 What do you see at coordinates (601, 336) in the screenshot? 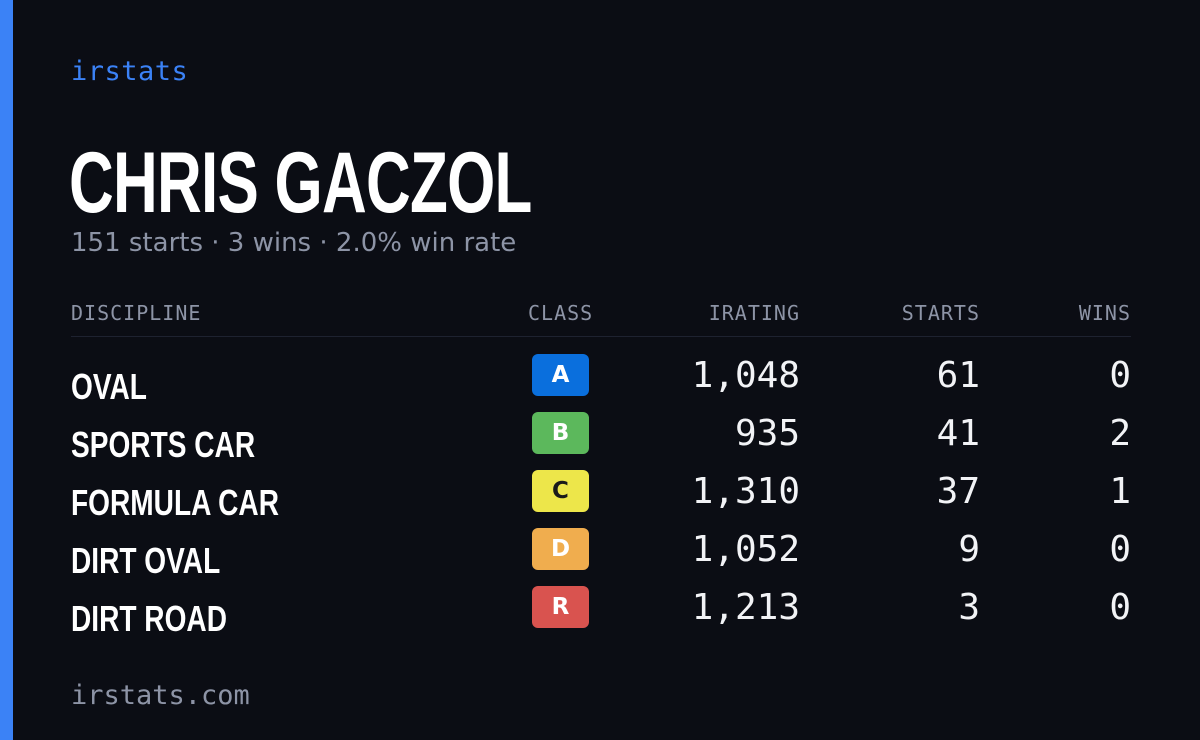
I see `header-divider` at bounding box center [601, 336].